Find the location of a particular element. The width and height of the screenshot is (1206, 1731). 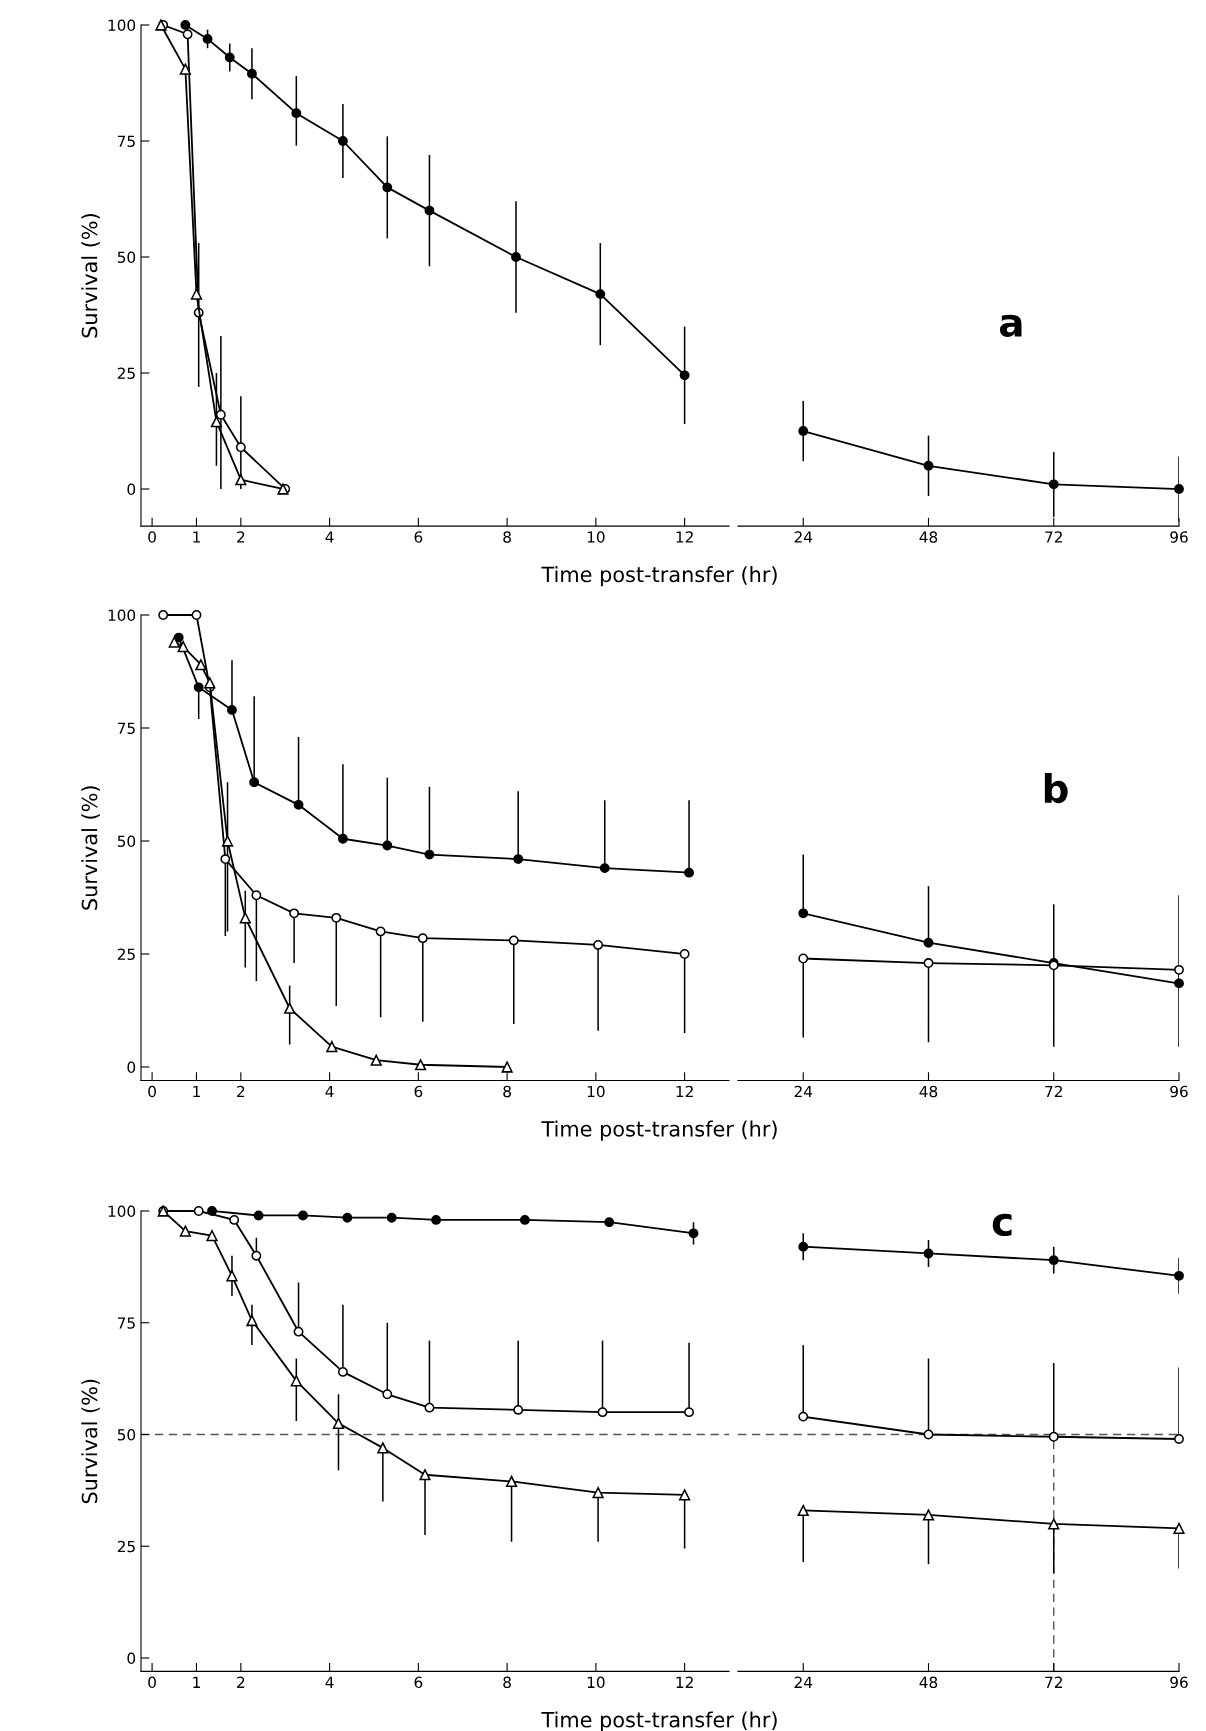

annotation: a is located at coordinates (1010, 325).